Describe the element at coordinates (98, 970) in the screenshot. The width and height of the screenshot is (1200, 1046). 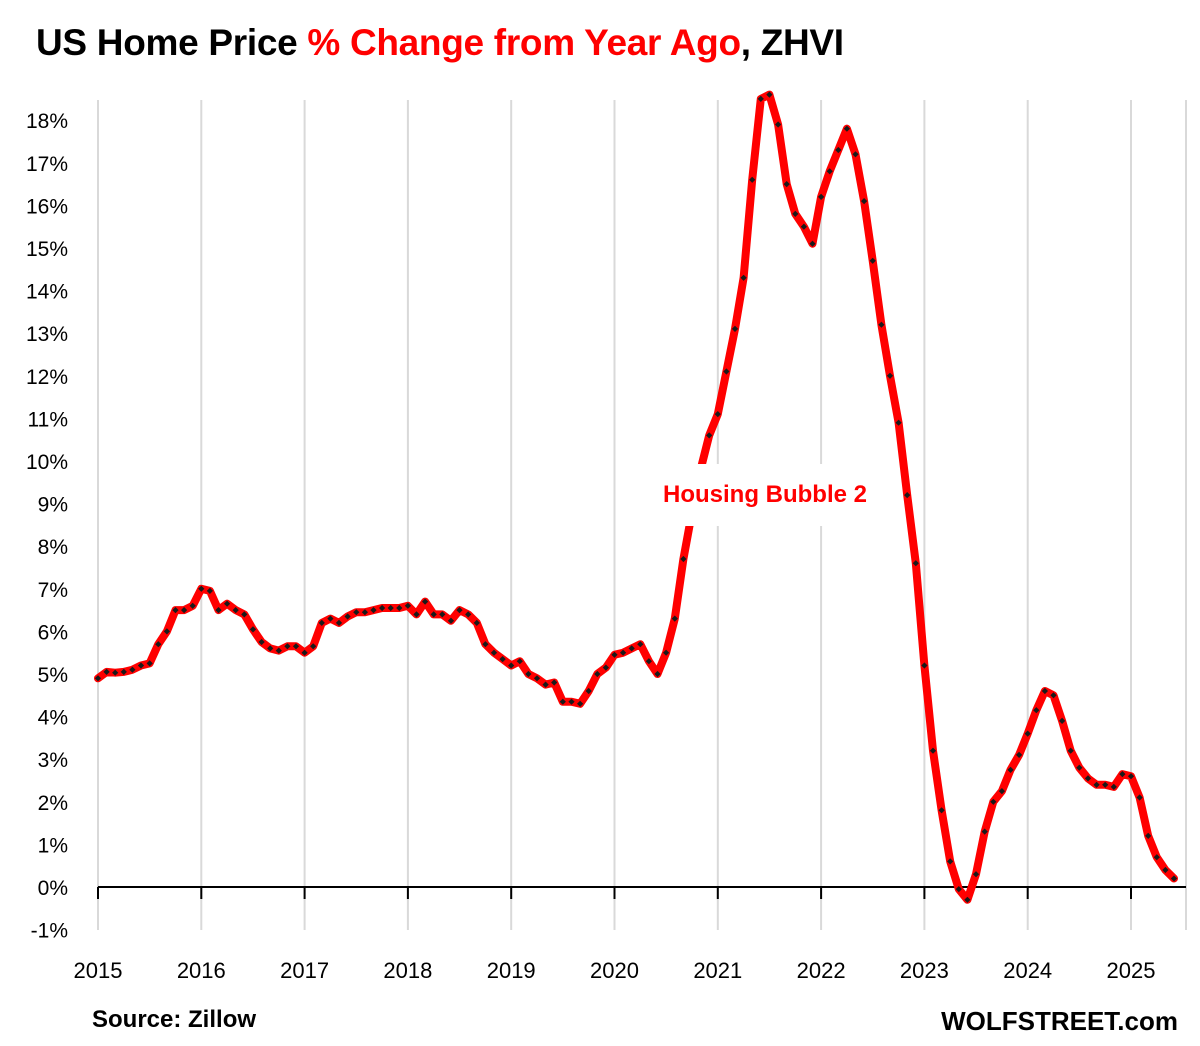
I see `x-tick-label-2015: 2015` at that location.